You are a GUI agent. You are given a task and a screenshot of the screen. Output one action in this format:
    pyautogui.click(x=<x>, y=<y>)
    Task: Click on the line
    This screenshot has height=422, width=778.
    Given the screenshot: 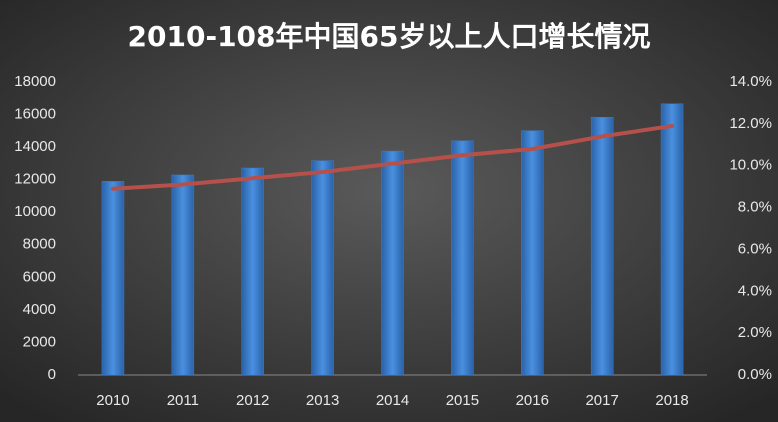 What is the action you would take?
    pyautogui.click(x=392, y=157)
    